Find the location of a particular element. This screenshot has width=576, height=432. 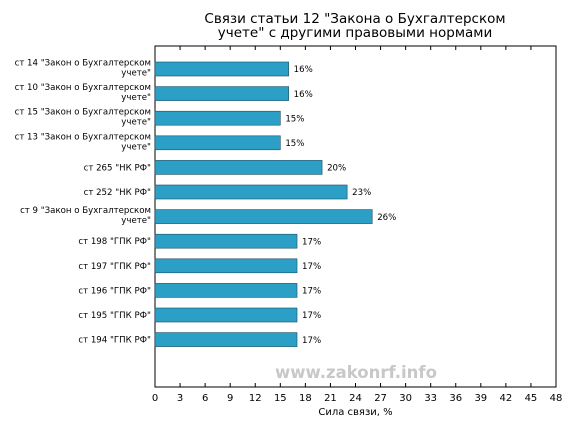

x-tick-label: 12 is located at coordinates (255, 398).